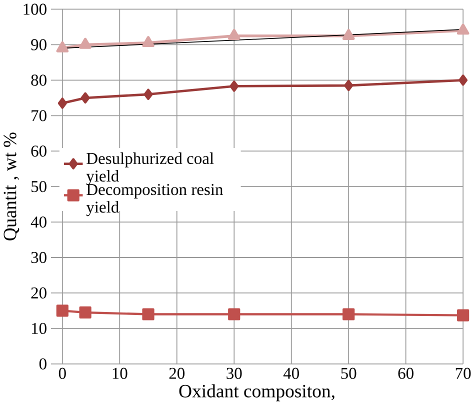 The image size is (475, 405). Describe the element at coordinates (38, 44) in the screenshot. I see `y-tick-label: 90` at that location.